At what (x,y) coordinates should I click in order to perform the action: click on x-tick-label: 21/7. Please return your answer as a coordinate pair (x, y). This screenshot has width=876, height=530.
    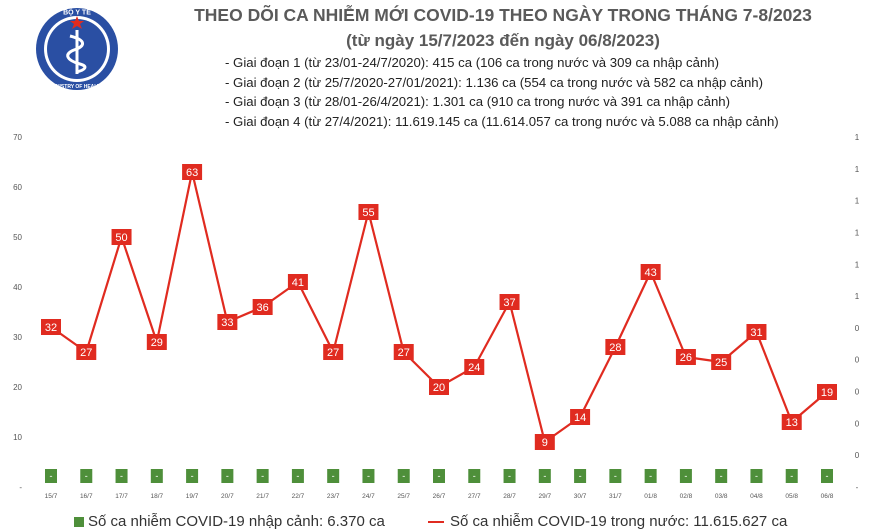
    Looking at the image, I should click on (262, 496).